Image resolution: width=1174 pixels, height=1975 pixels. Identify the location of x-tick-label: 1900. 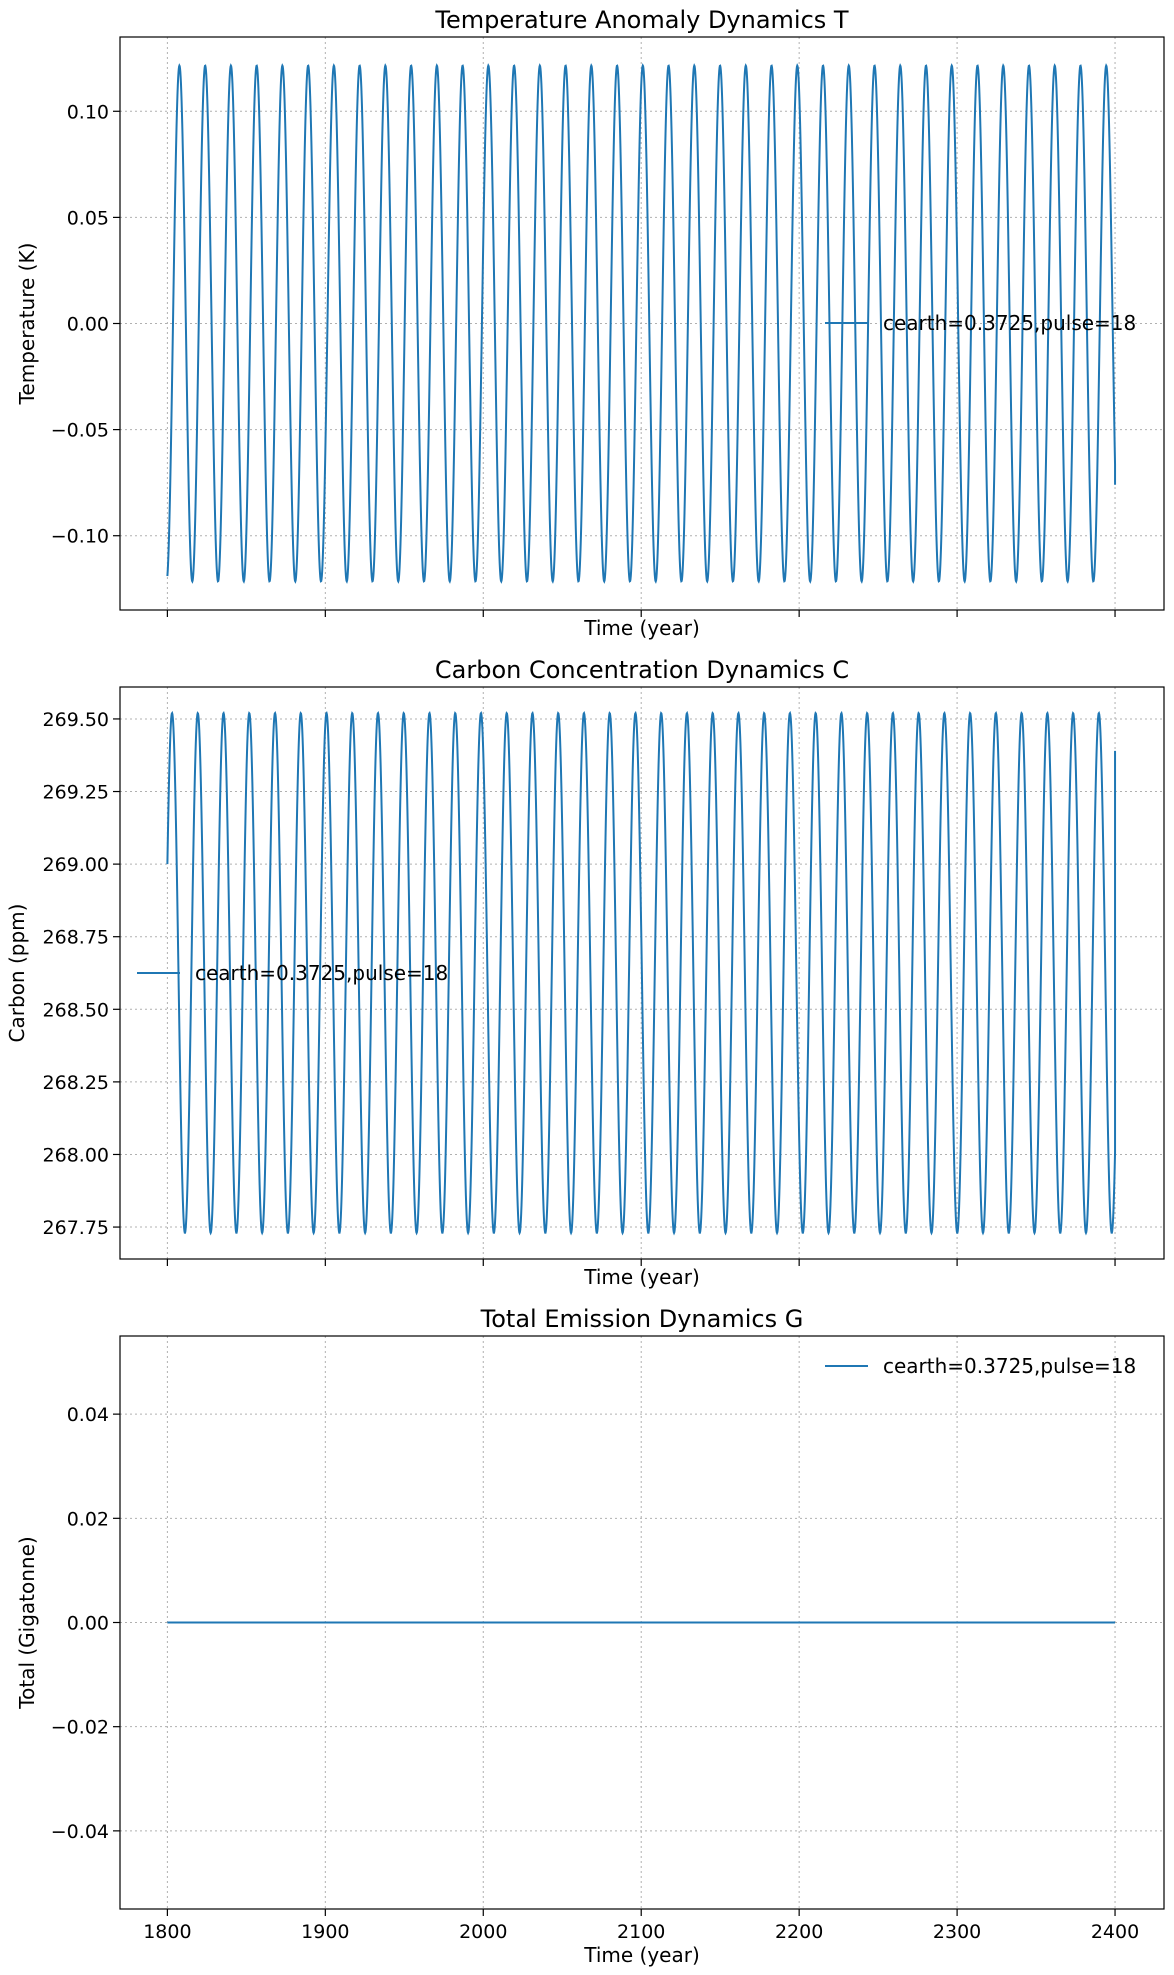
(325, 1932).